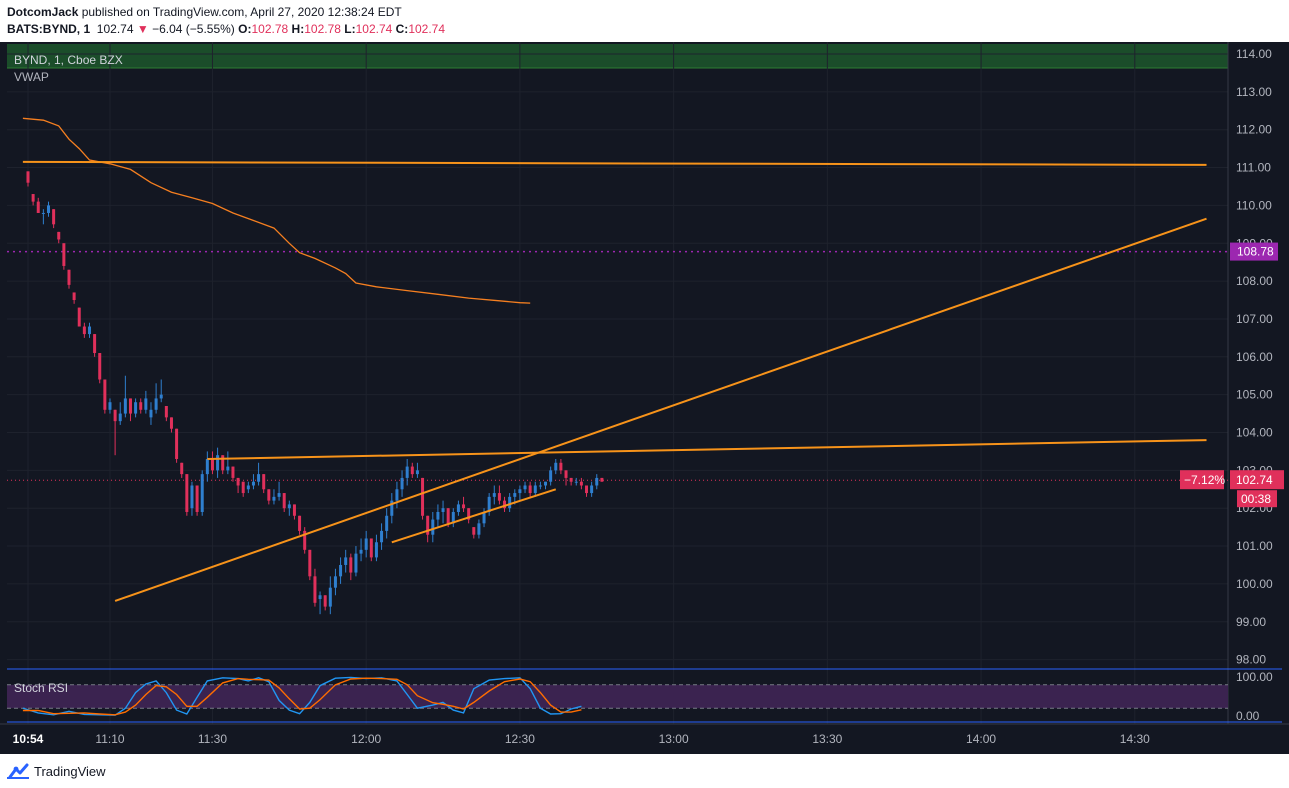  What do you see at coordinates (1257, 480) in the screenshot?
I see `last-price-badge` at bounding box center [1257, 480].